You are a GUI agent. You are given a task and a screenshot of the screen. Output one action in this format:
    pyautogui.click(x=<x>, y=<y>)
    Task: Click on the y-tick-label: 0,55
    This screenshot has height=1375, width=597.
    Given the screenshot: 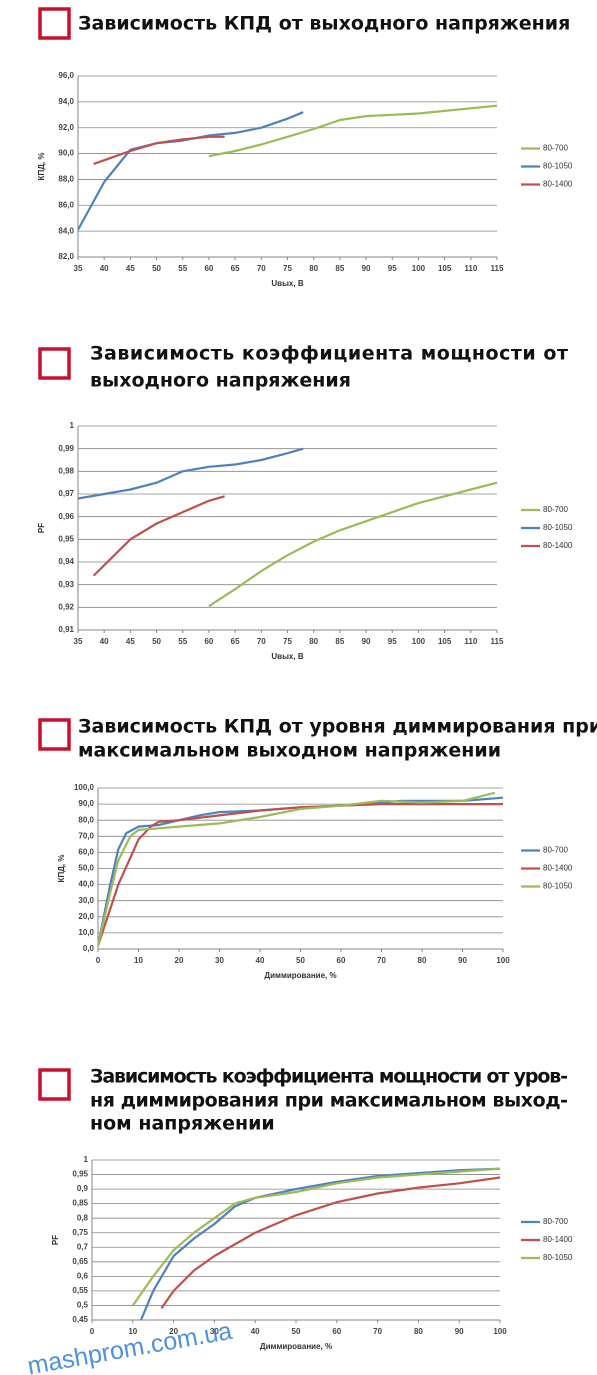 What is the action you would take?
    pyautogui.click(x=80, y=1290)
    